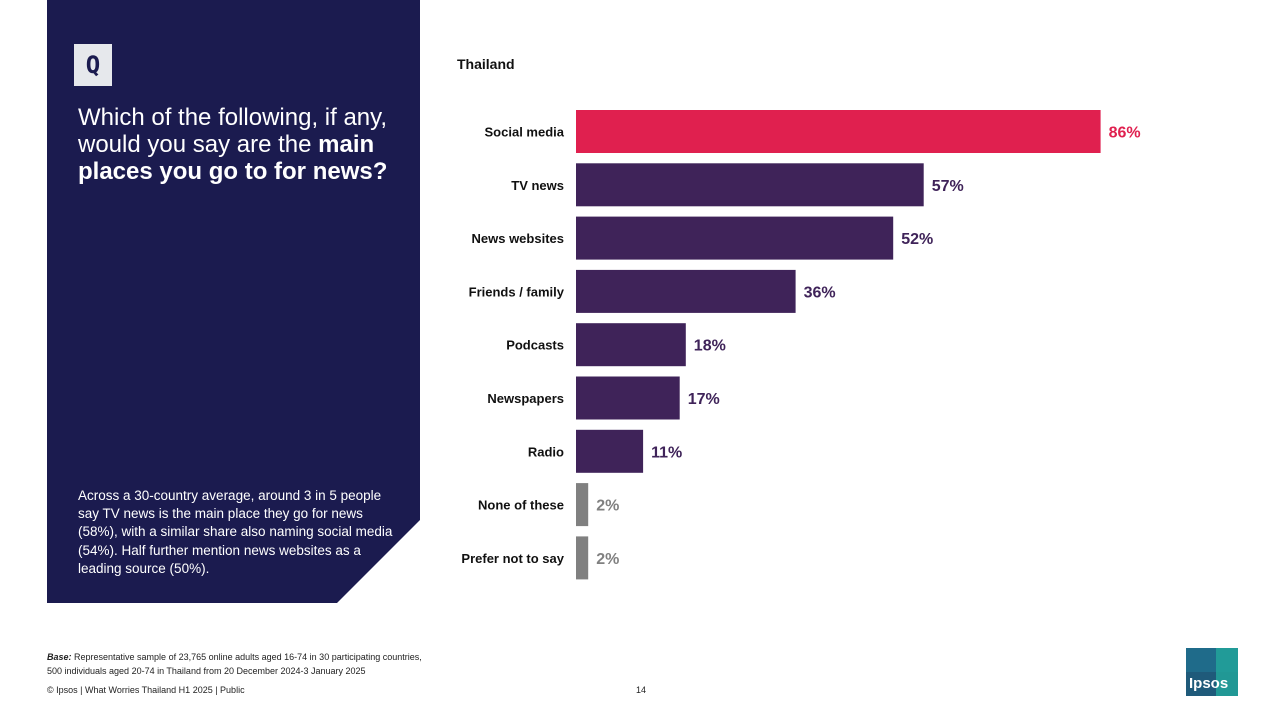 Image resolution: width=1280 pixels, height=718 pixels. What do you see at coordinates (486, 64) in the screenshot?
I see `chart-title: Thailand` at bounding box center [486, 64].